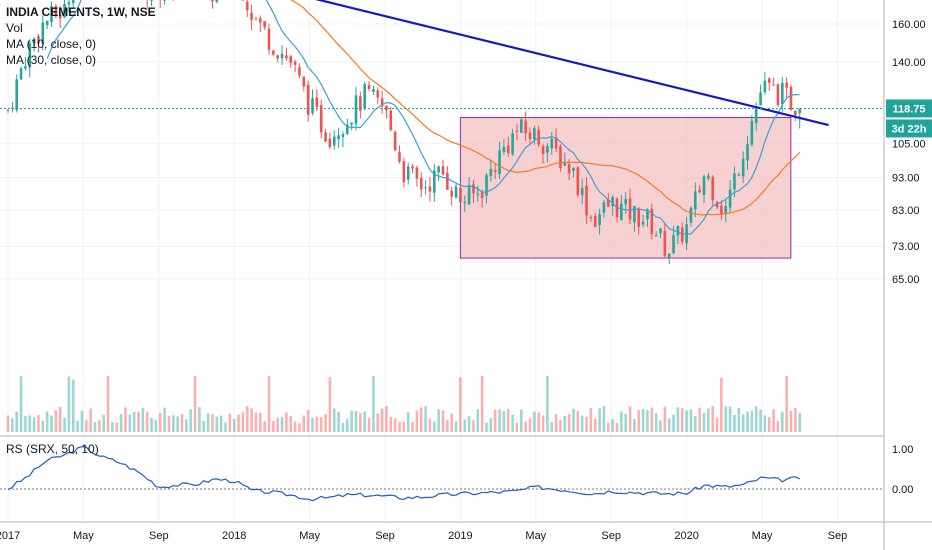 Image resolution: width=932 pixels, height=550 pixels. I want to click on time-axis: 2017 May Sep 2018 May Sep 2019 May Sep 2020 May Sep, so click(423, 536).